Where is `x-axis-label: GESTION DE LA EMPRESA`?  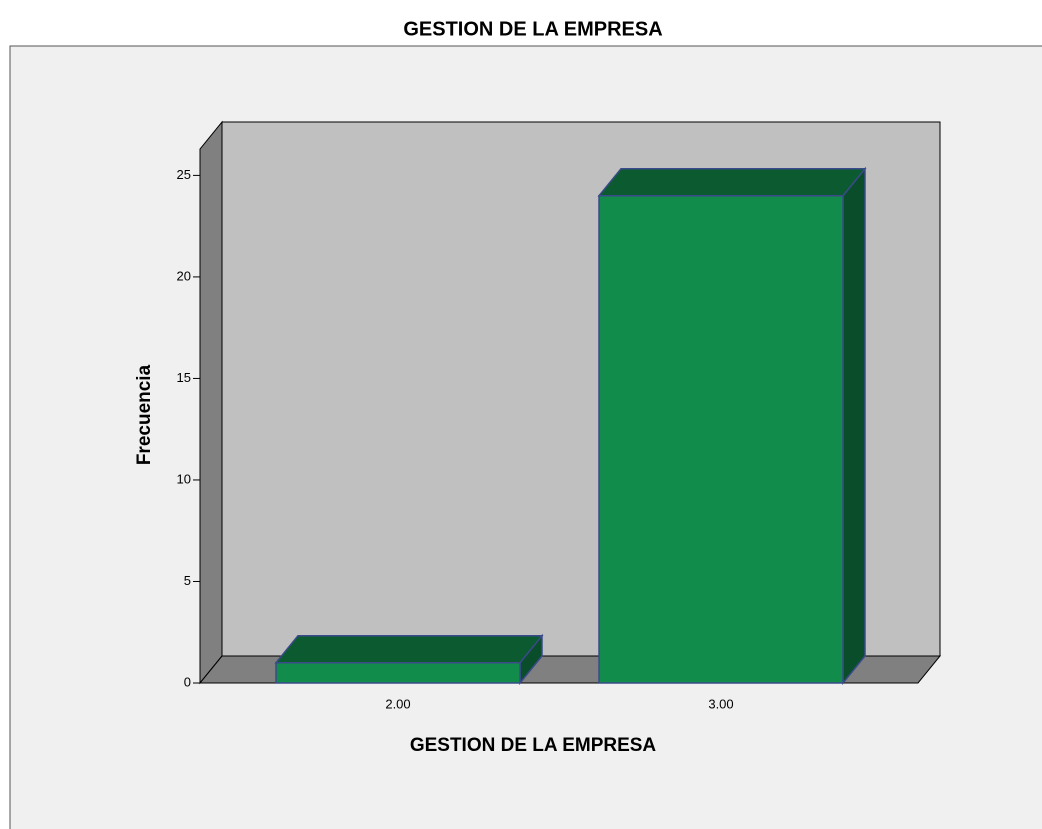 x-axis-label: GESTION DE LA EMPRESA is located at coordinates (533, 745).